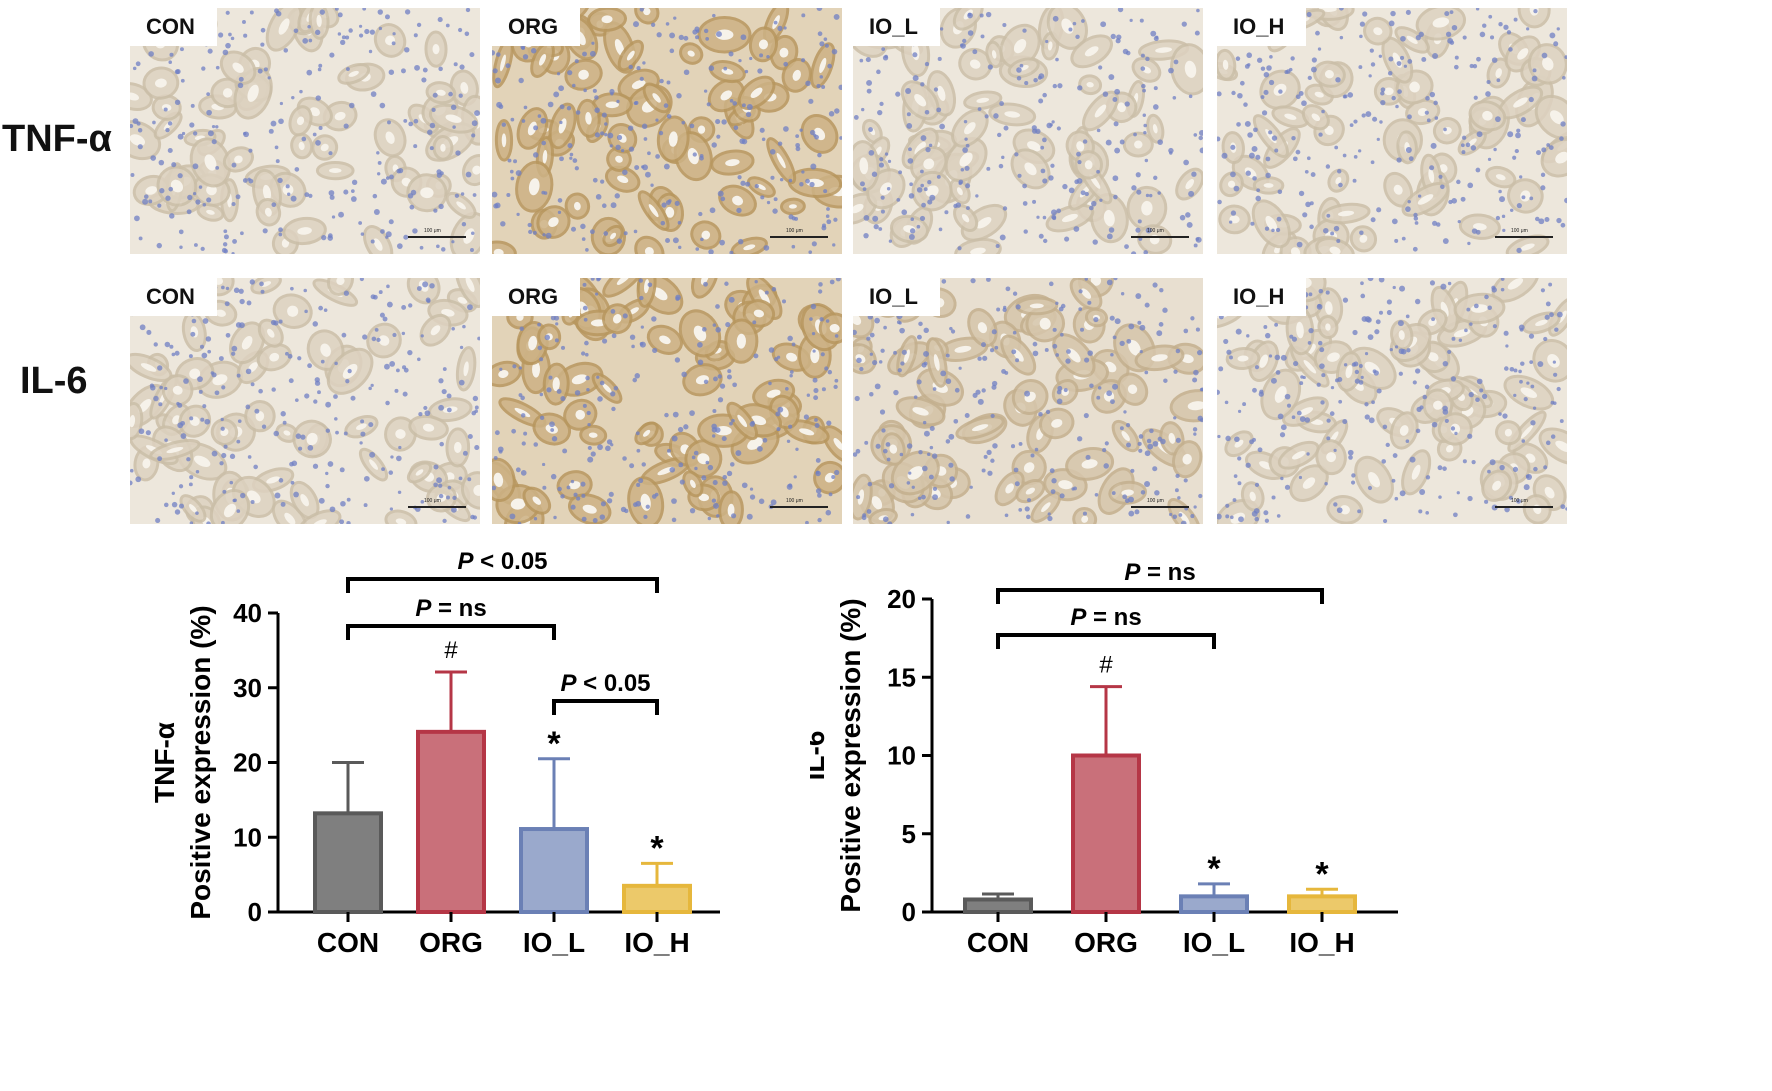 The width and height of the screenshot is (1772, 1091). I want to click on micrograph-0-2: IO_L 100 μm, so click(1028, 131).